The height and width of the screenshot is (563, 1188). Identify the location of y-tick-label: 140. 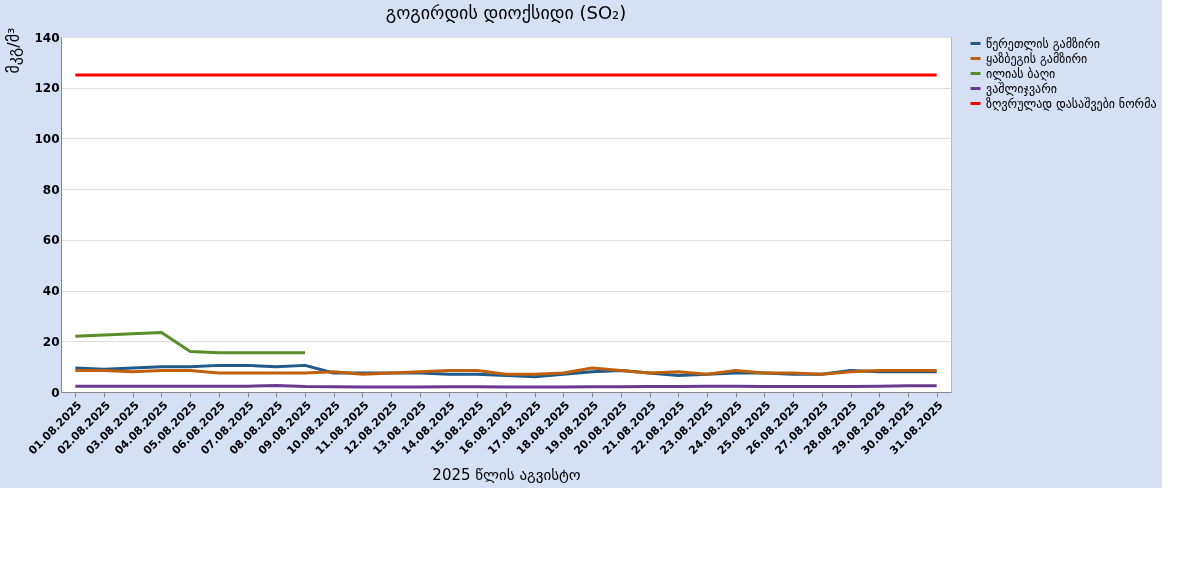
(47, 37).